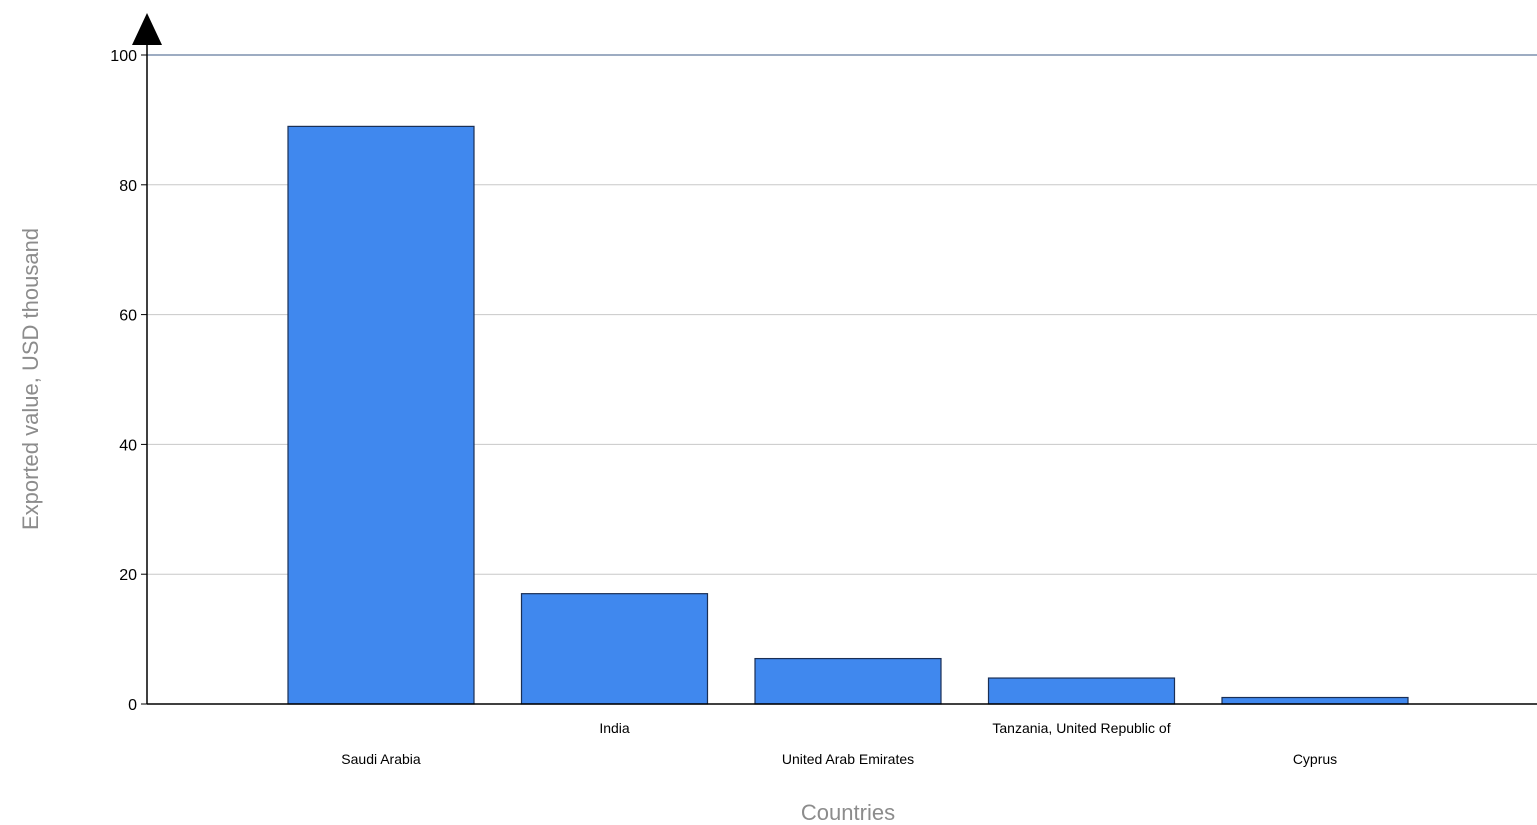 Image resolution: width=1537 pixels, height=825 pixels. I want to click on y-axis-title: Exported value, USD thousand, so click(30, 379).